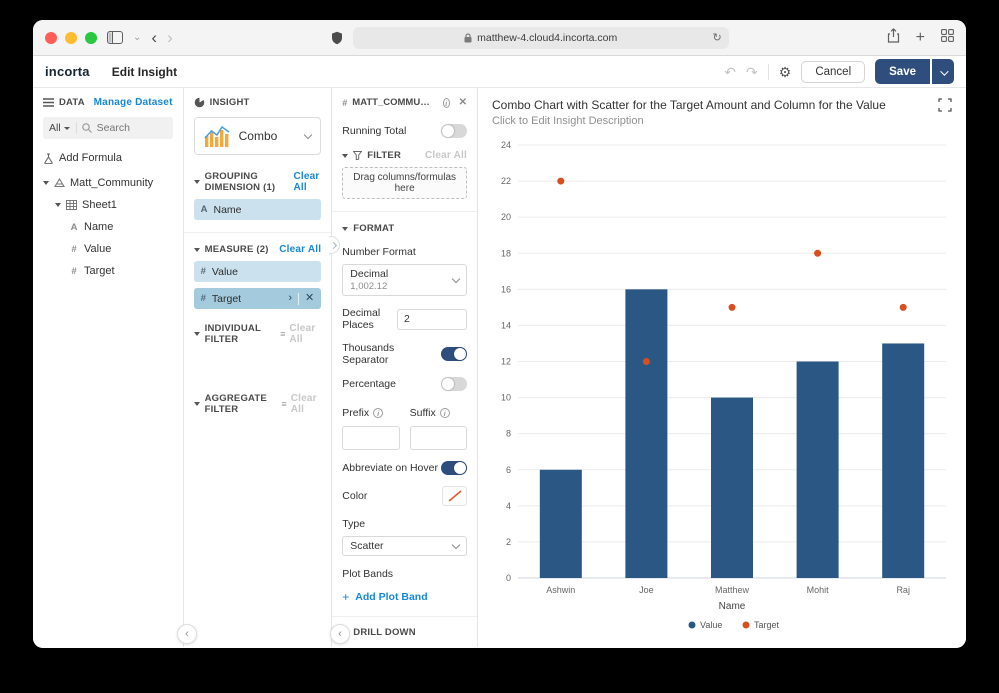 The height and width of the screenshot is (693, 999). What do you see at coordinates (91, 37) in the screenshot?
I see `zoom-window-button` at bounding box center [91, 37].